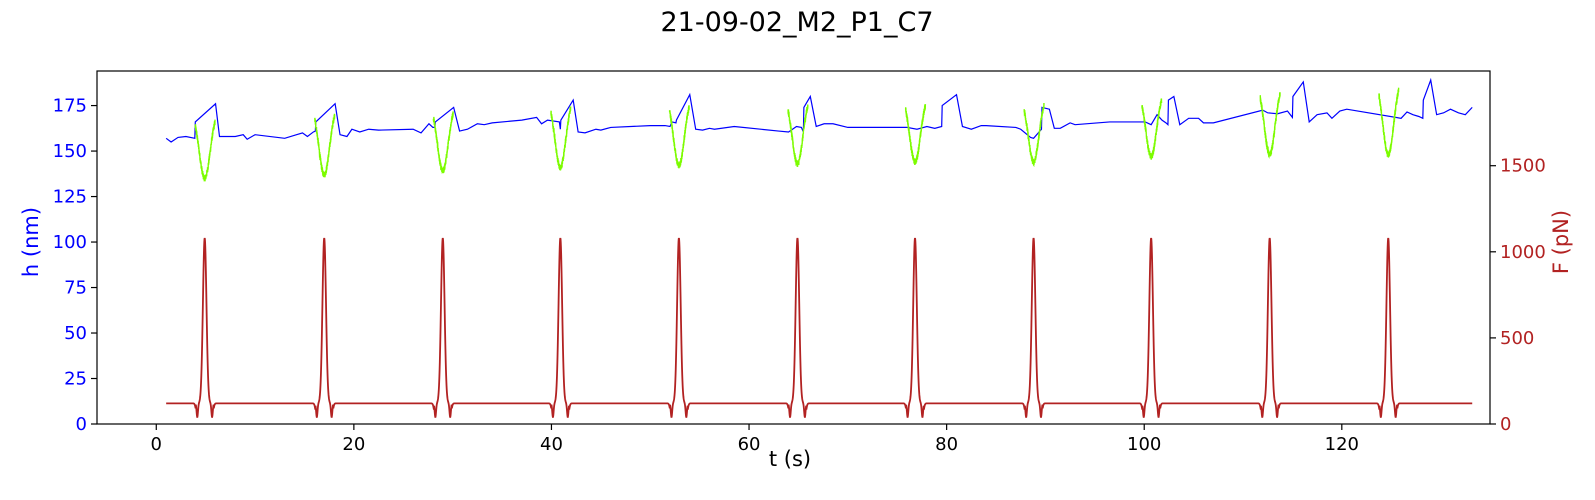 This screenshot has width=1595, height=500. Describe the element at coordinates (81, 424) in the screenshot. I see `y-tick-label-left: 0` at that location.